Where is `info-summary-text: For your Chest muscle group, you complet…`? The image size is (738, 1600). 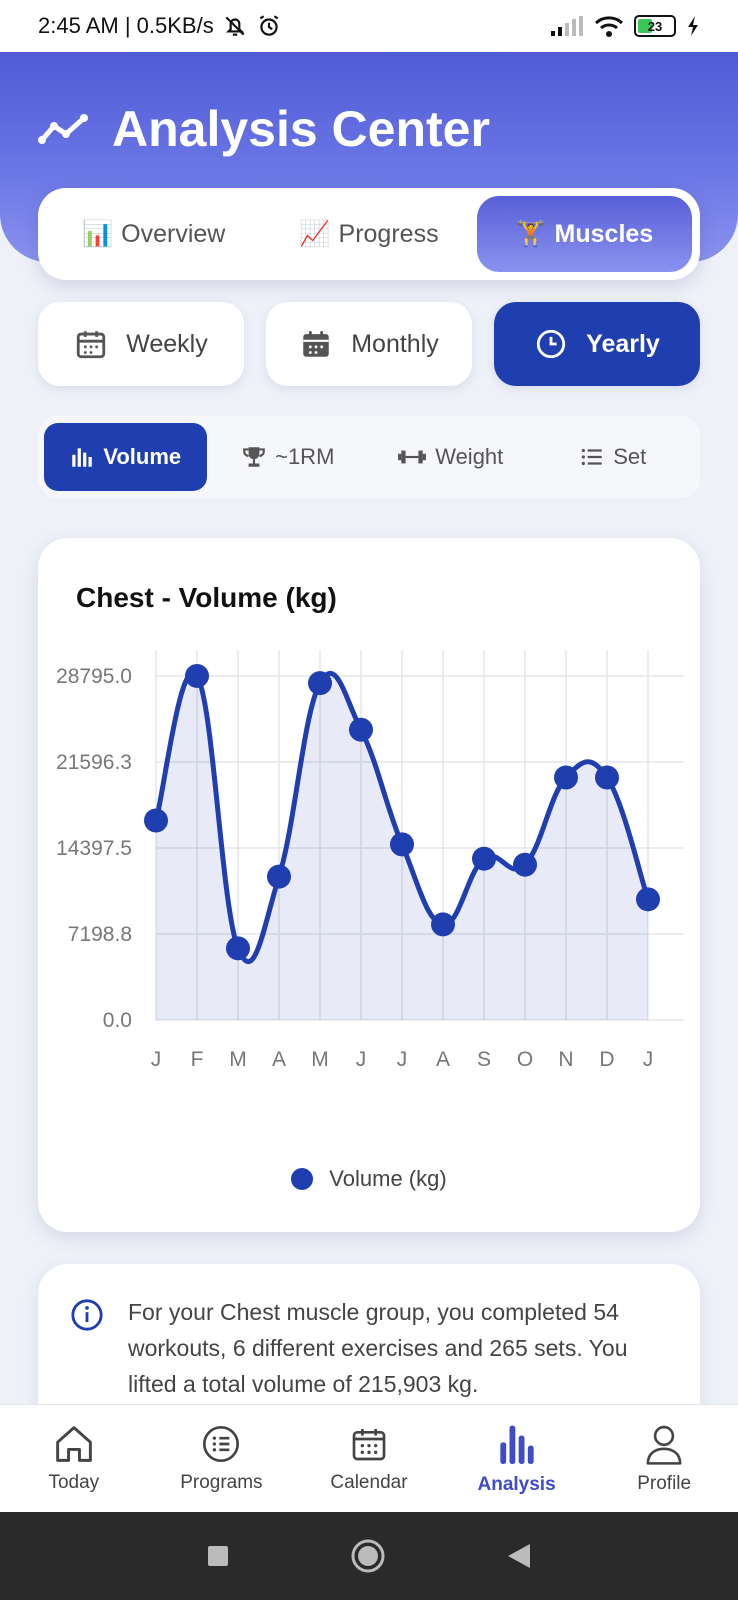
info-summary-text: For your Chest muscle group, you complet… is located at coordinates (378, 1348).